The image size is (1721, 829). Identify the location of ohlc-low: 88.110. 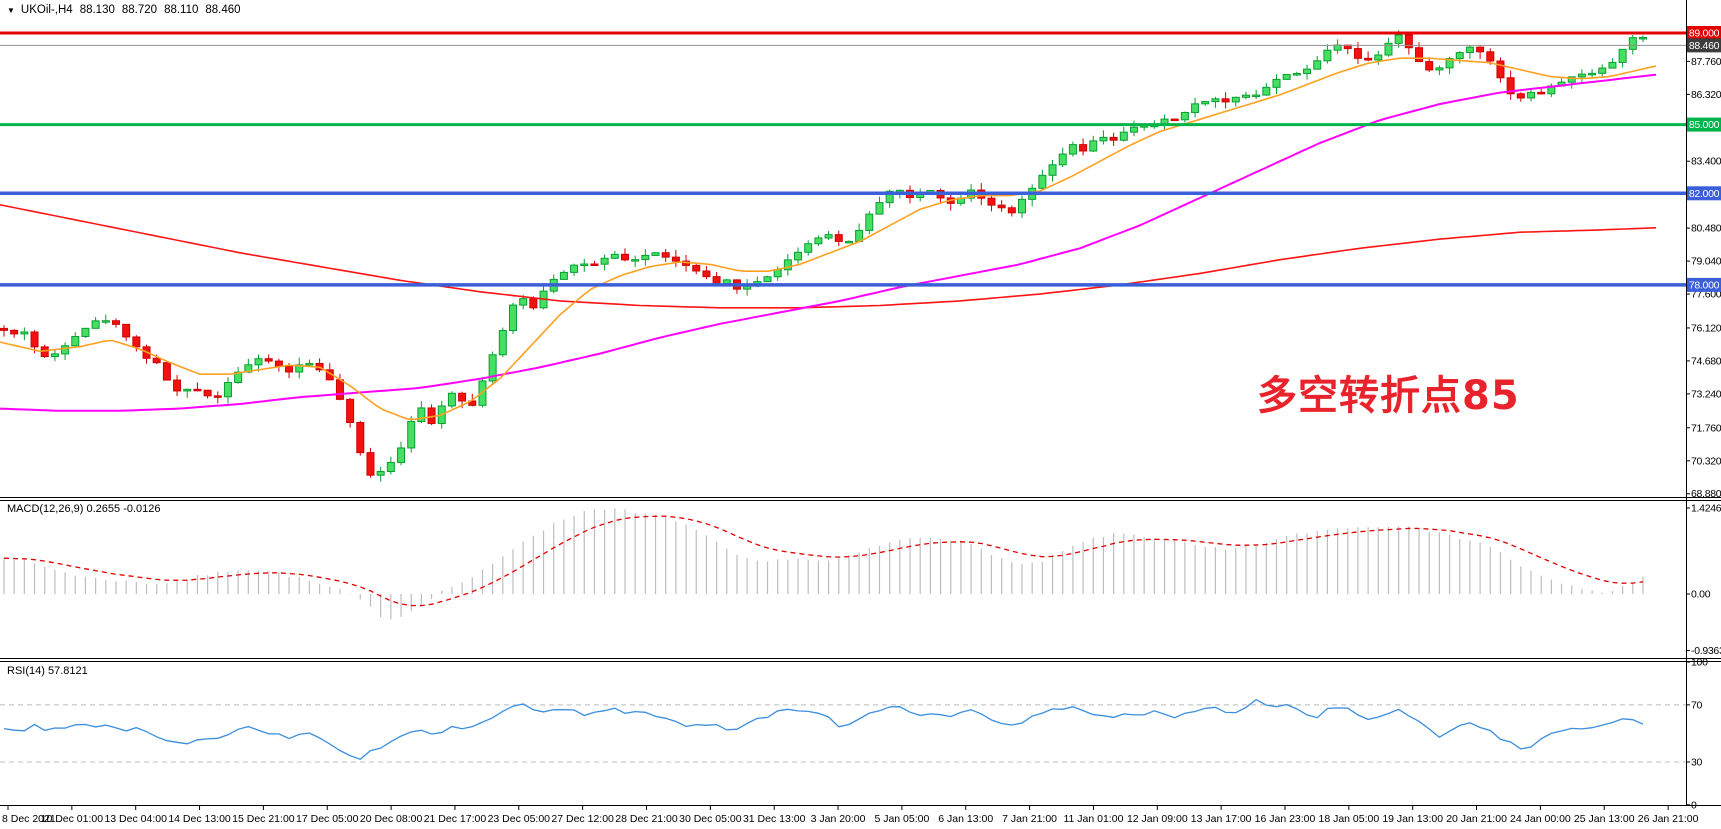
(181, 10).